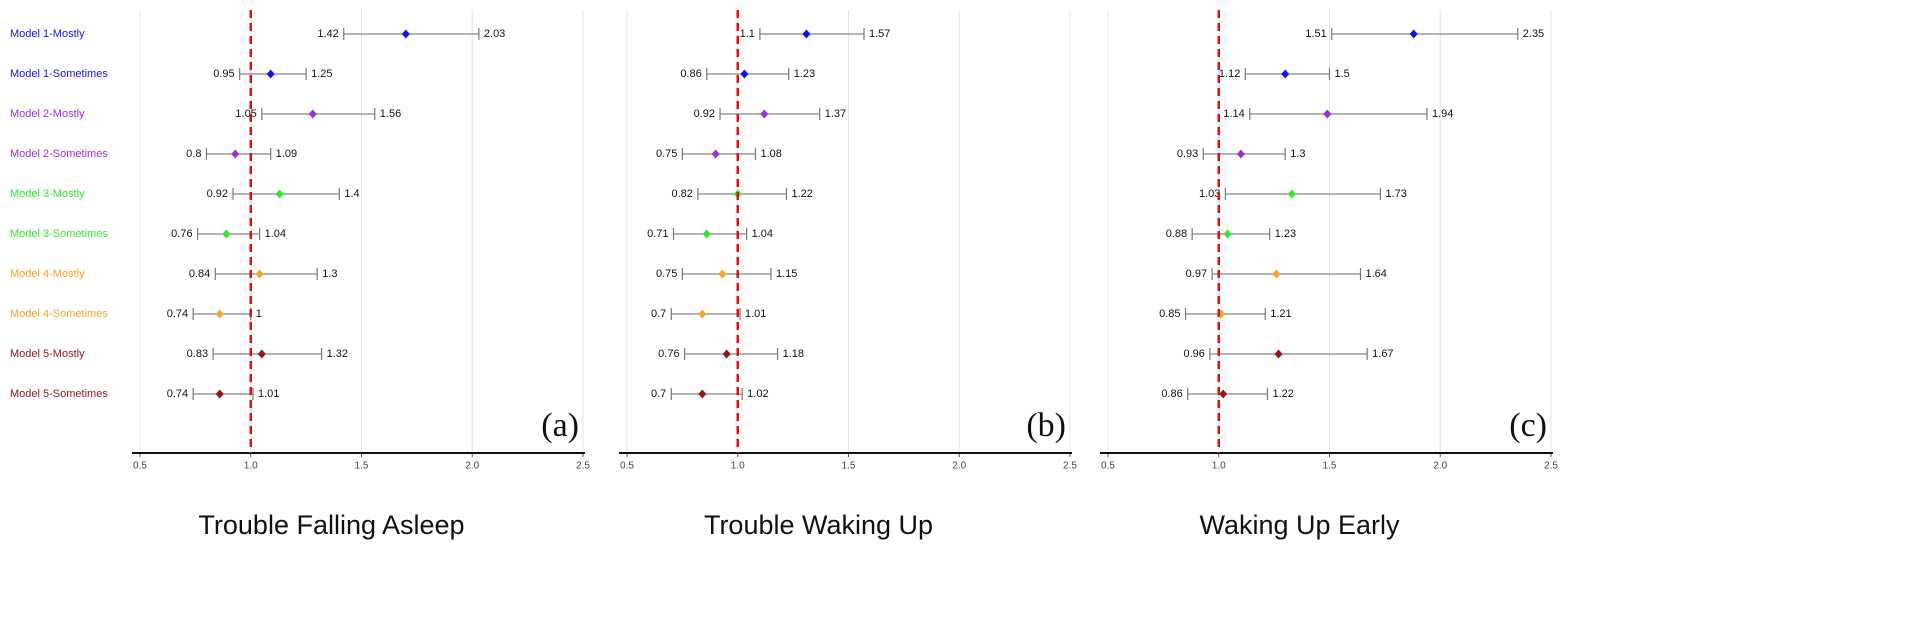 This screenshot has width=1911, height=636. Describe the element at coordinates (1528, 425) in the screenshot. I see `panel-label: (c)` at that location.